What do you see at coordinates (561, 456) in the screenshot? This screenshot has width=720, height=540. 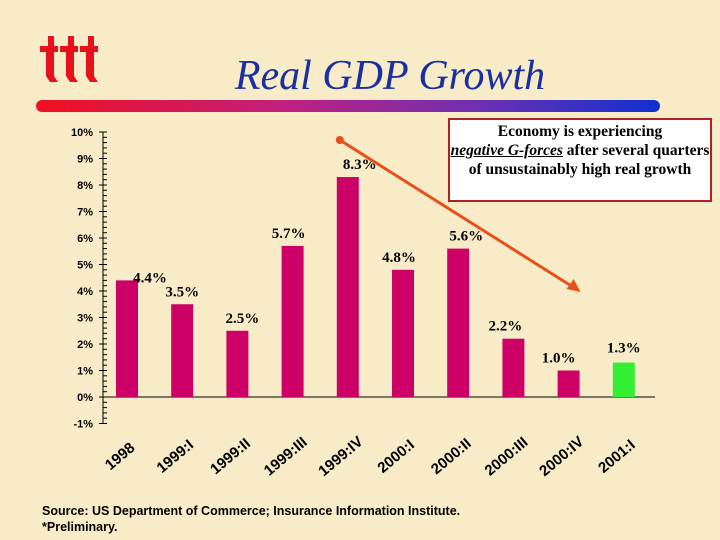 I see `x-tick-label: 2000:IV` at bounding box center [561, 456].